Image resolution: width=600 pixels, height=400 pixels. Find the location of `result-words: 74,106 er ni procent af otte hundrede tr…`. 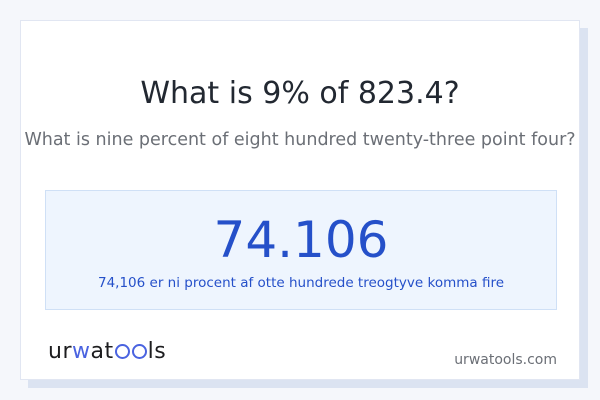

result-words: 74,106 er ni procent af otte hundrede tr… is located at coordinates (301, 283).